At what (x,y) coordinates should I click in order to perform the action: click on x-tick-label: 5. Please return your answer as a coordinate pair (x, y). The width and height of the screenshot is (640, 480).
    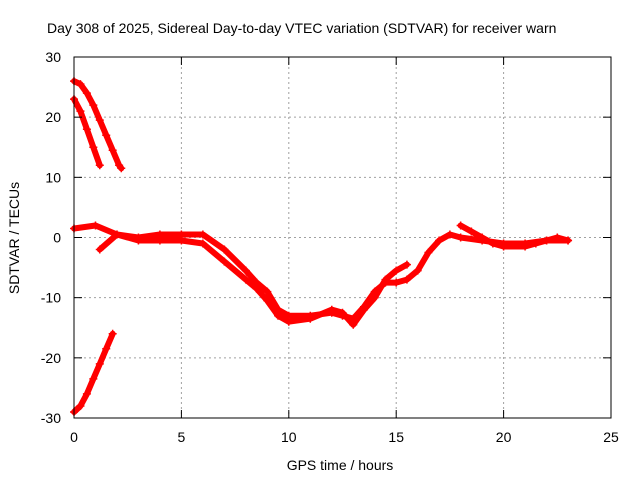
    Looking at the image, I should click on (182, 437).